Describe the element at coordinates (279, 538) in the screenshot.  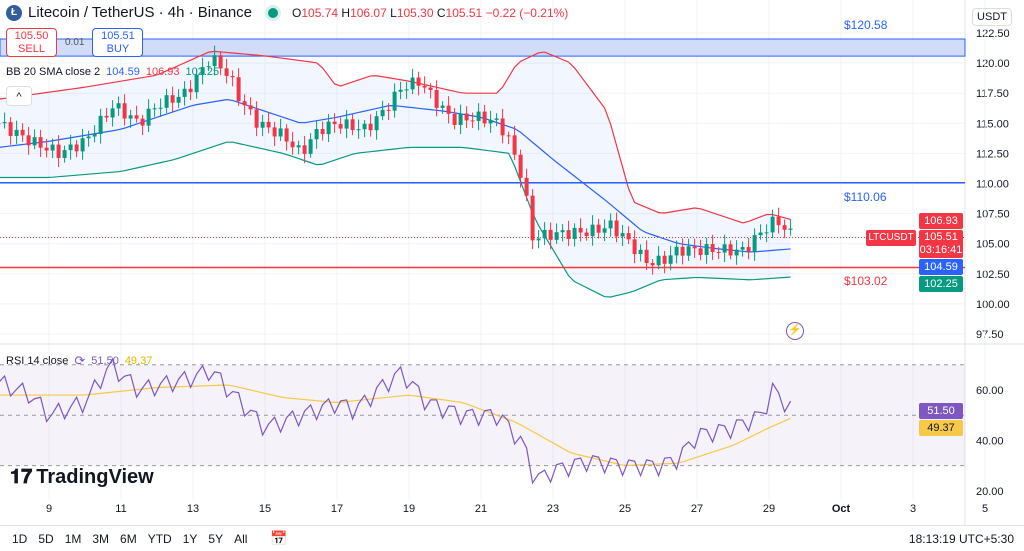
I see `calendar-icon: 📅` at that location.